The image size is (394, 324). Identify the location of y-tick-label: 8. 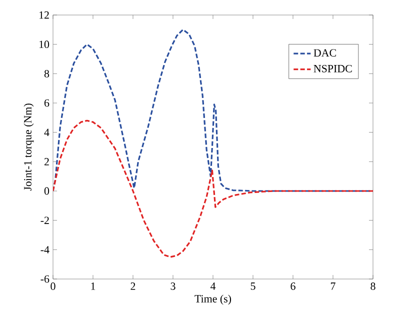
(47, 74).